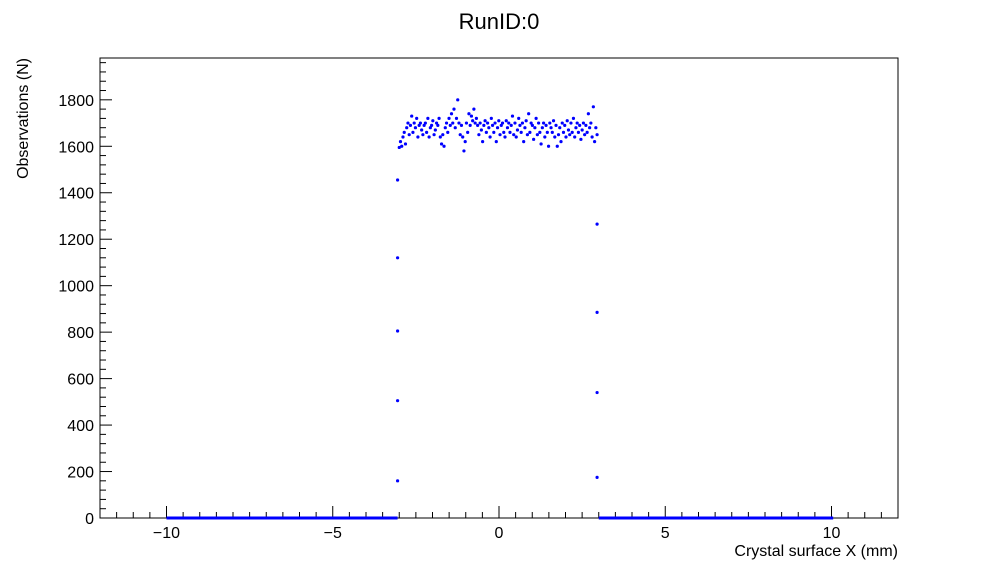  What do you see at coordinates (665, 533) in the screenshot?
I see `x-tick-label: 5` at bounding box center [665, 533].